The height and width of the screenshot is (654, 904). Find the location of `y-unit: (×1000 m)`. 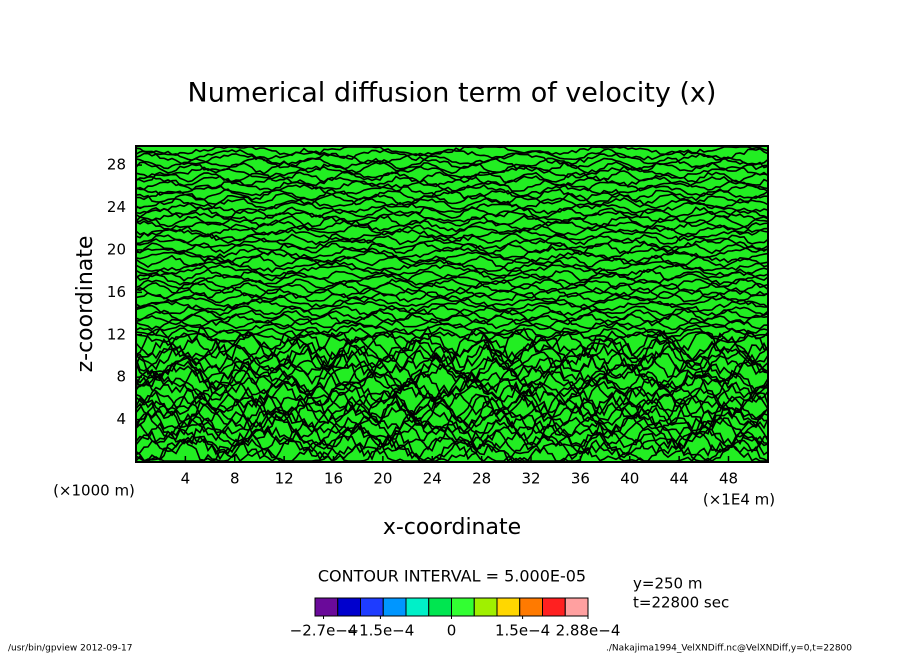

y-unit: (×1000 m) is located at coordinates (94, 491).